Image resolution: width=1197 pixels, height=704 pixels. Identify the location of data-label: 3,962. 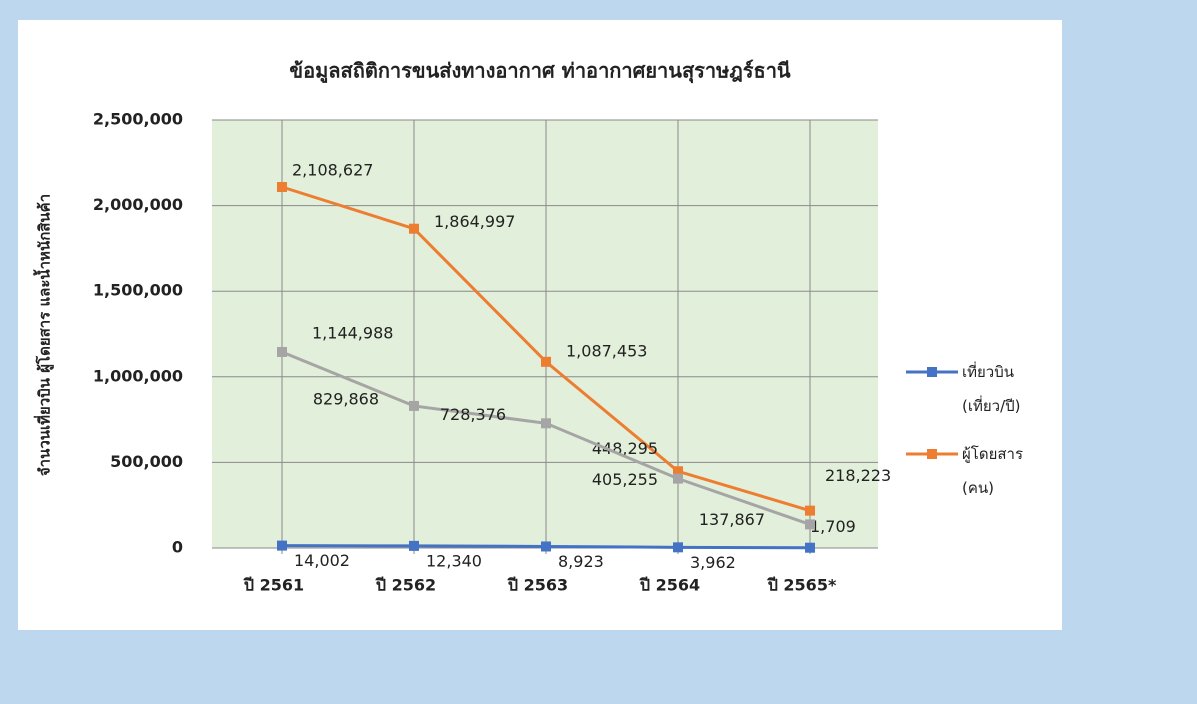
(713, 562).